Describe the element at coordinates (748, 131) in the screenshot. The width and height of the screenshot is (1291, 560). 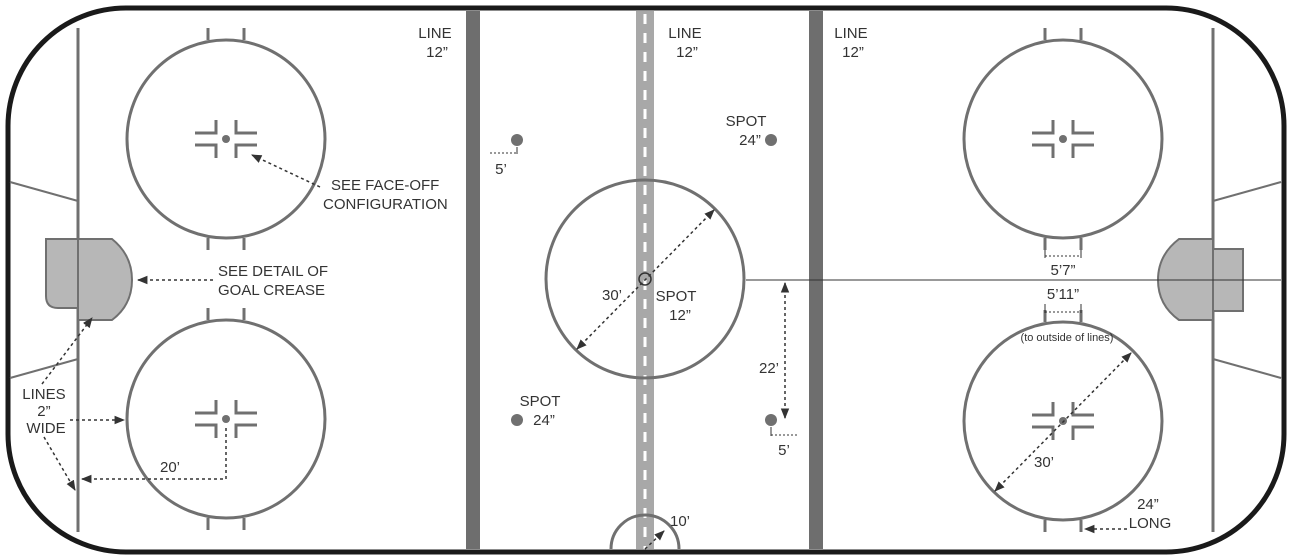
I see `spot-top-right-label: SPOT 24”` at that location.